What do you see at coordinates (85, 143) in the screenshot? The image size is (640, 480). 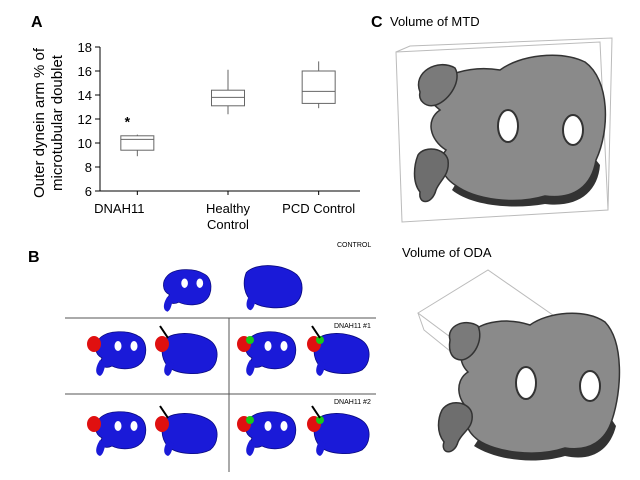 I see `y-tick-label: 10` at bounding box center [85, 143].